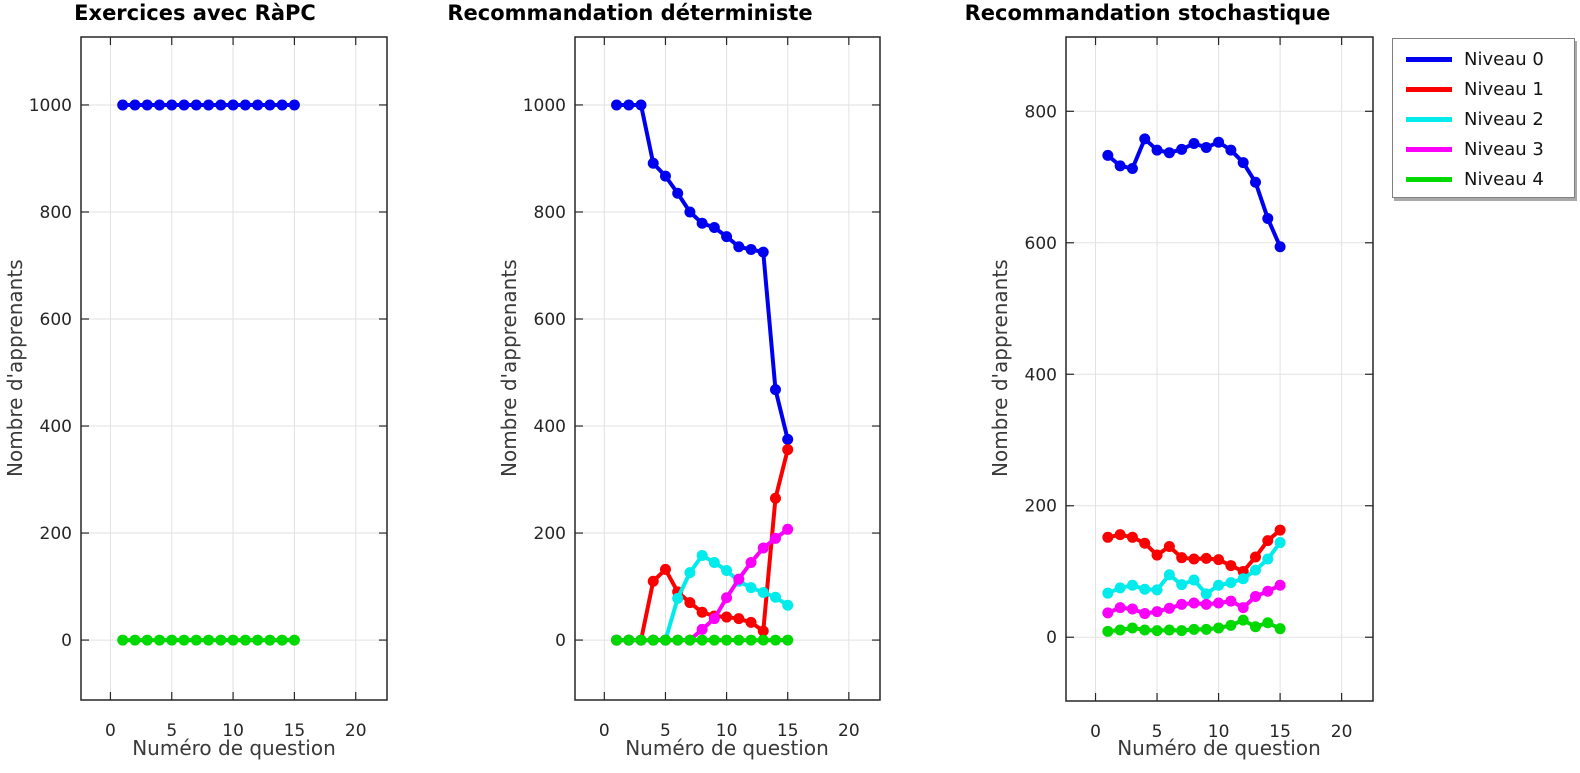 This screenshot has width=1580, height=773. I want to click on legend: Niveau 0 Niveau 1 Niveau 2 Niveau 3 Niveau 4, so click(1483, 118).